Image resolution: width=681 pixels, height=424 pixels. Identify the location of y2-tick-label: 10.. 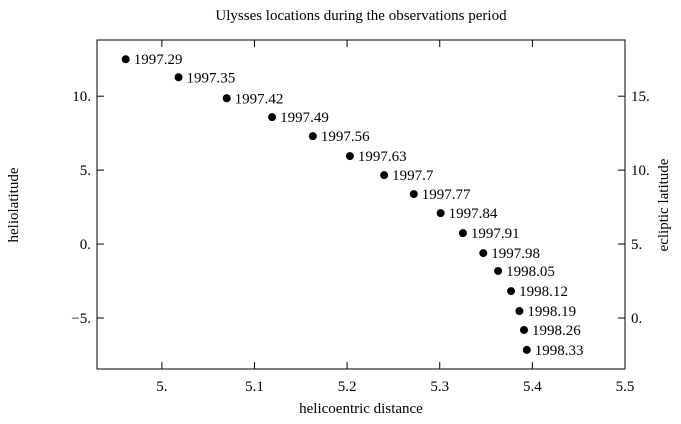
(640, 171).